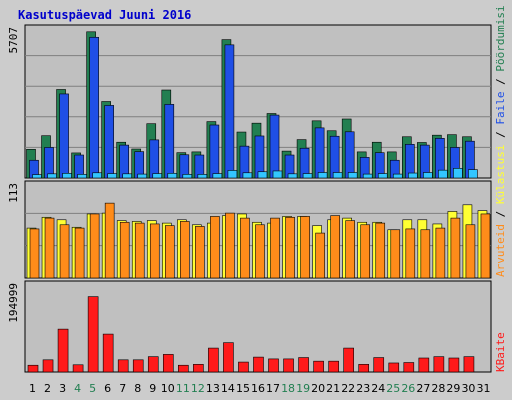 The image size is (512, 400). Describe the element at coordinates (423, 388) in the screenshot. I see `x-tick-label: 27` at that location.